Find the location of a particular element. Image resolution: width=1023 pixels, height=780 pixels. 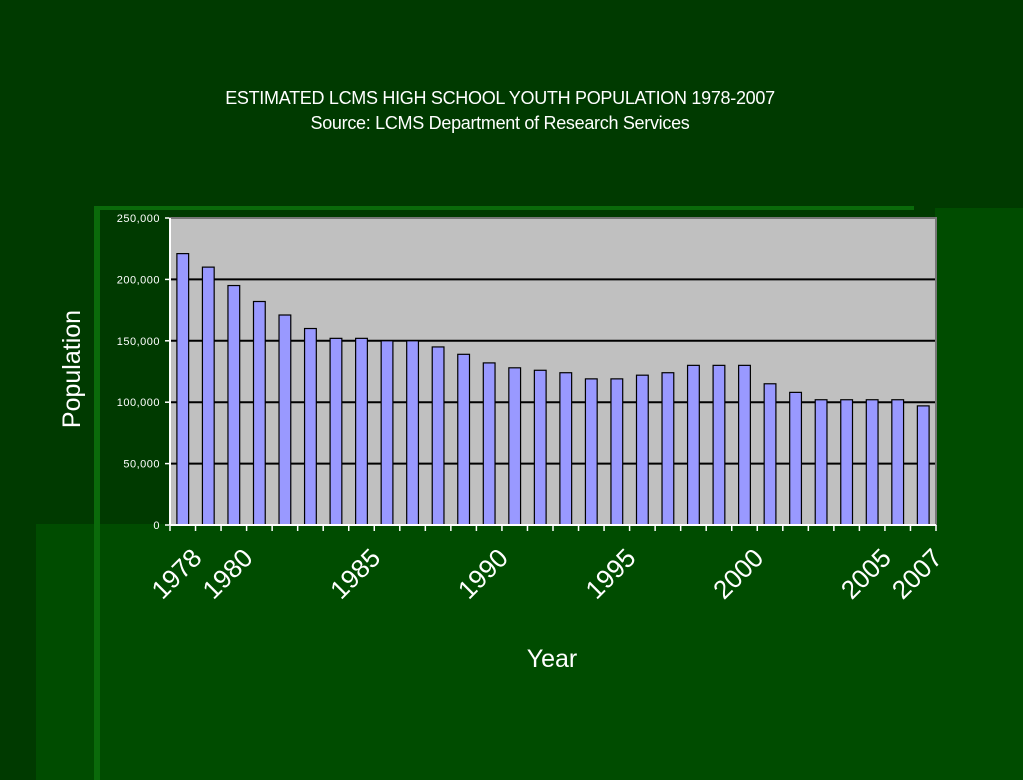

y-tick-label: 250,000 is located at coordinates (138, 219).